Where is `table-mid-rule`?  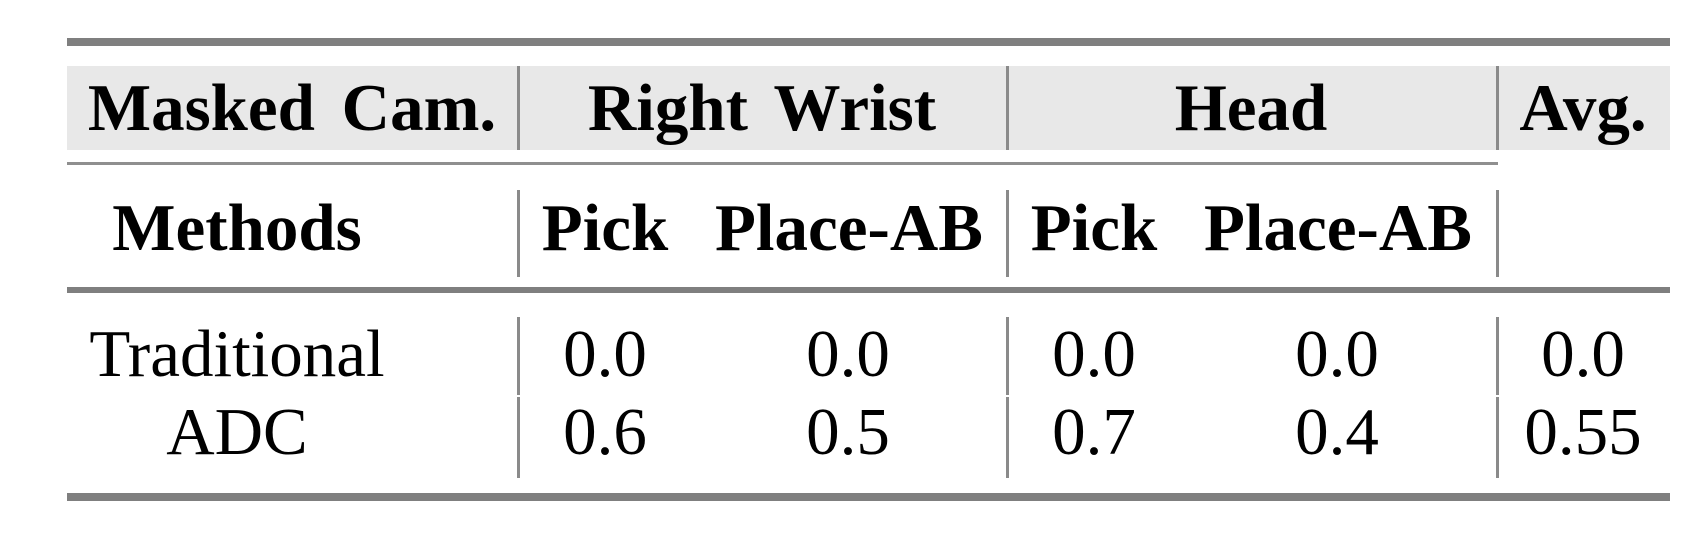
table-mid-rule is located at coordinates (868, 290).